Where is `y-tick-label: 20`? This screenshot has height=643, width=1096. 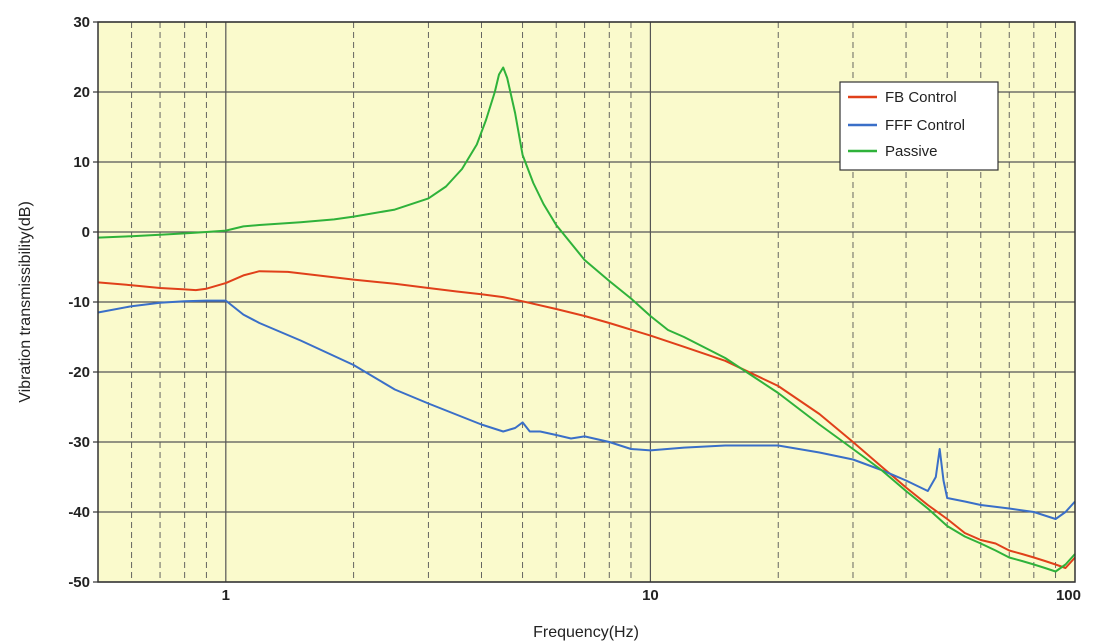 y-tick-label: 20 is located at coordinates (81, 92).